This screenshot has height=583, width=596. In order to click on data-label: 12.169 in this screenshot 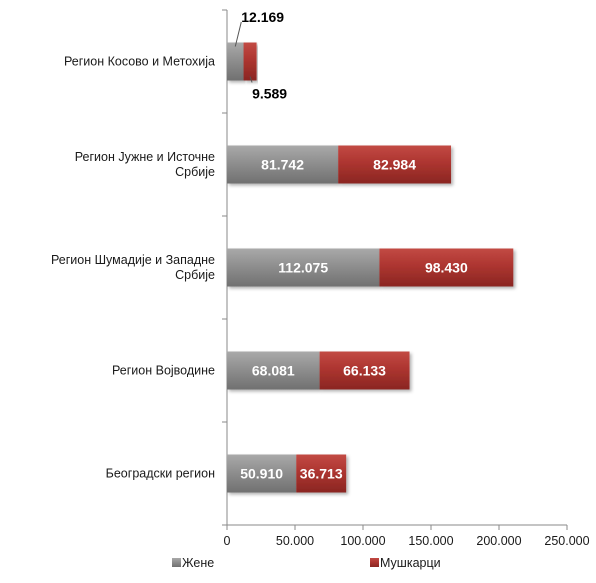, I will do `click(262, 17)`.